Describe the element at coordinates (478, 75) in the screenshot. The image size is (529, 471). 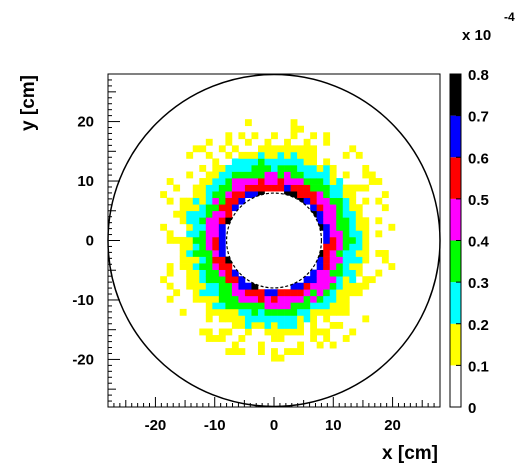
I see `colorbar-tick-label: 0.8` at that location.